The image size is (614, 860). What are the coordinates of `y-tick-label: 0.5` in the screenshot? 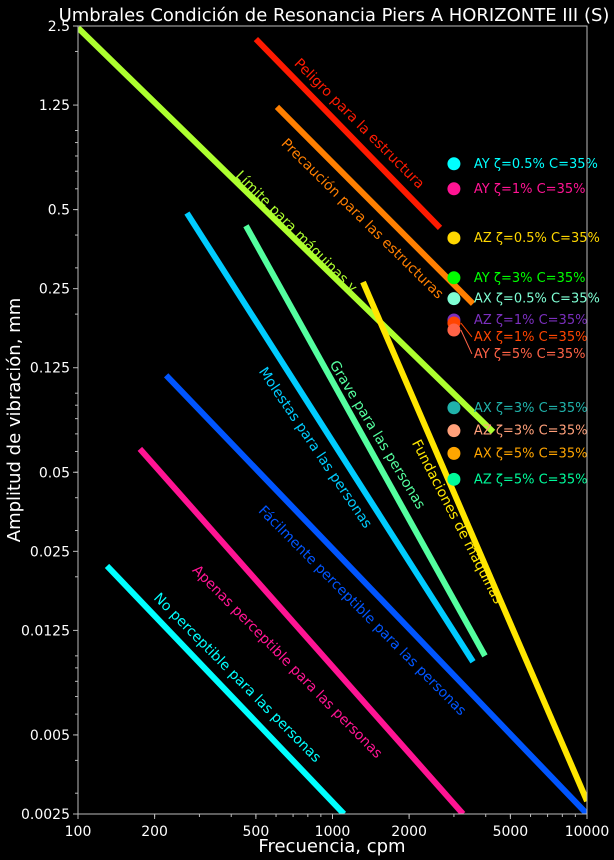 It's located at (59, 211).